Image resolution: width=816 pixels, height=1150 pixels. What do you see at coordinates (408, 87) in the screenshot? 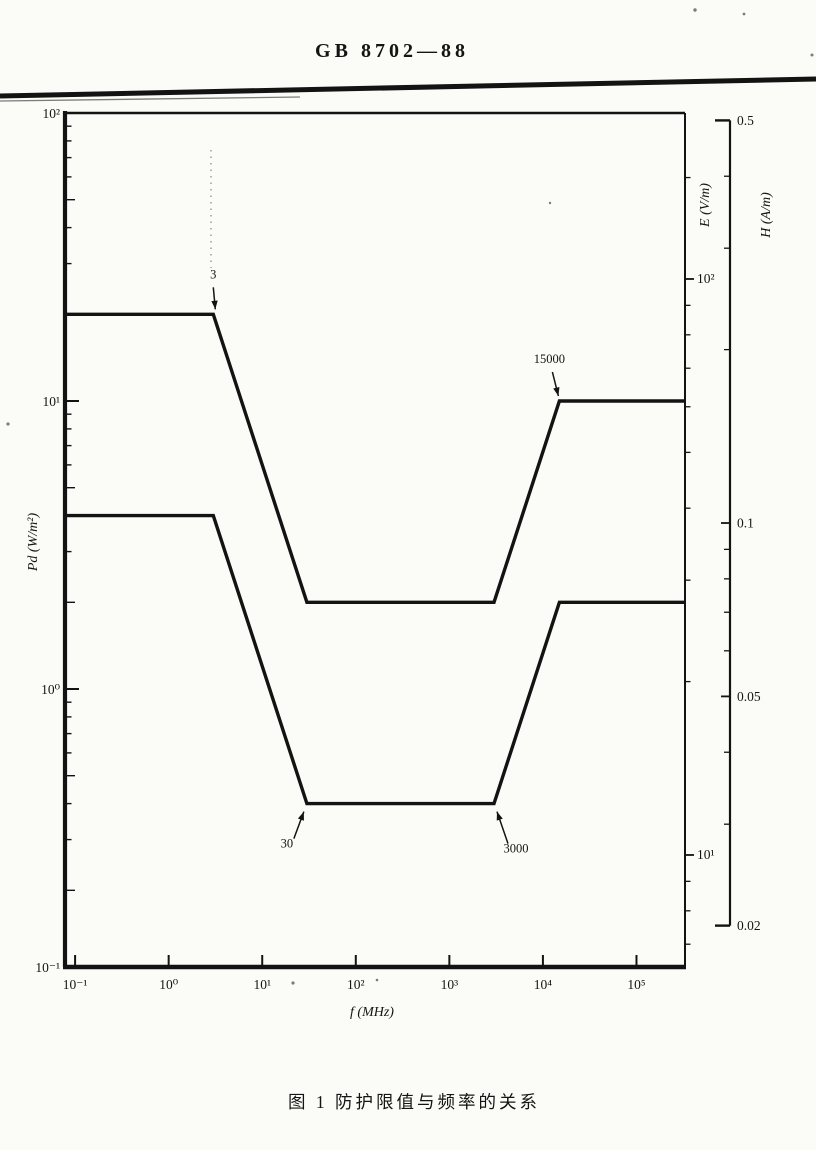
I see `header-rule` at bounding box center [408, 87].